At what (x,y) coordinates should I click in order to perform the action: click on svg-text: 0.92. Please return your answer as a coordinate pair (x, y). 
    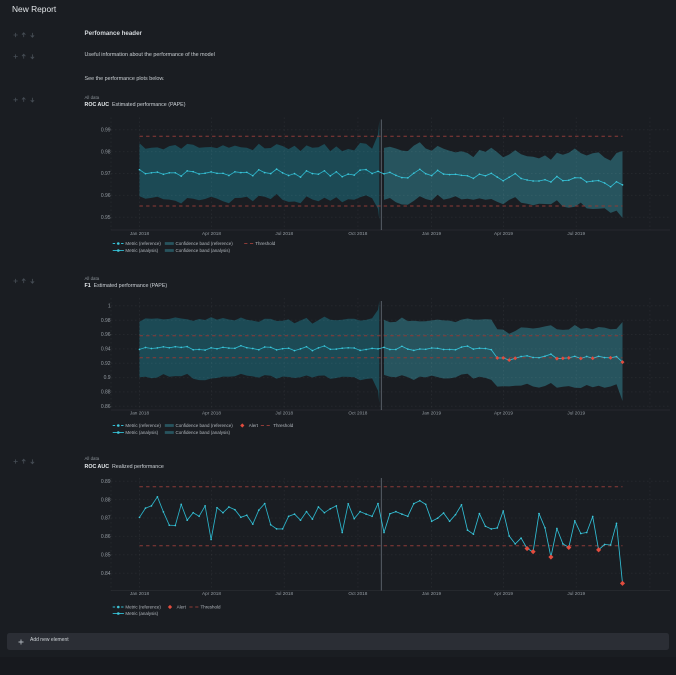
    Looking at the image, I should click on (106, 364).